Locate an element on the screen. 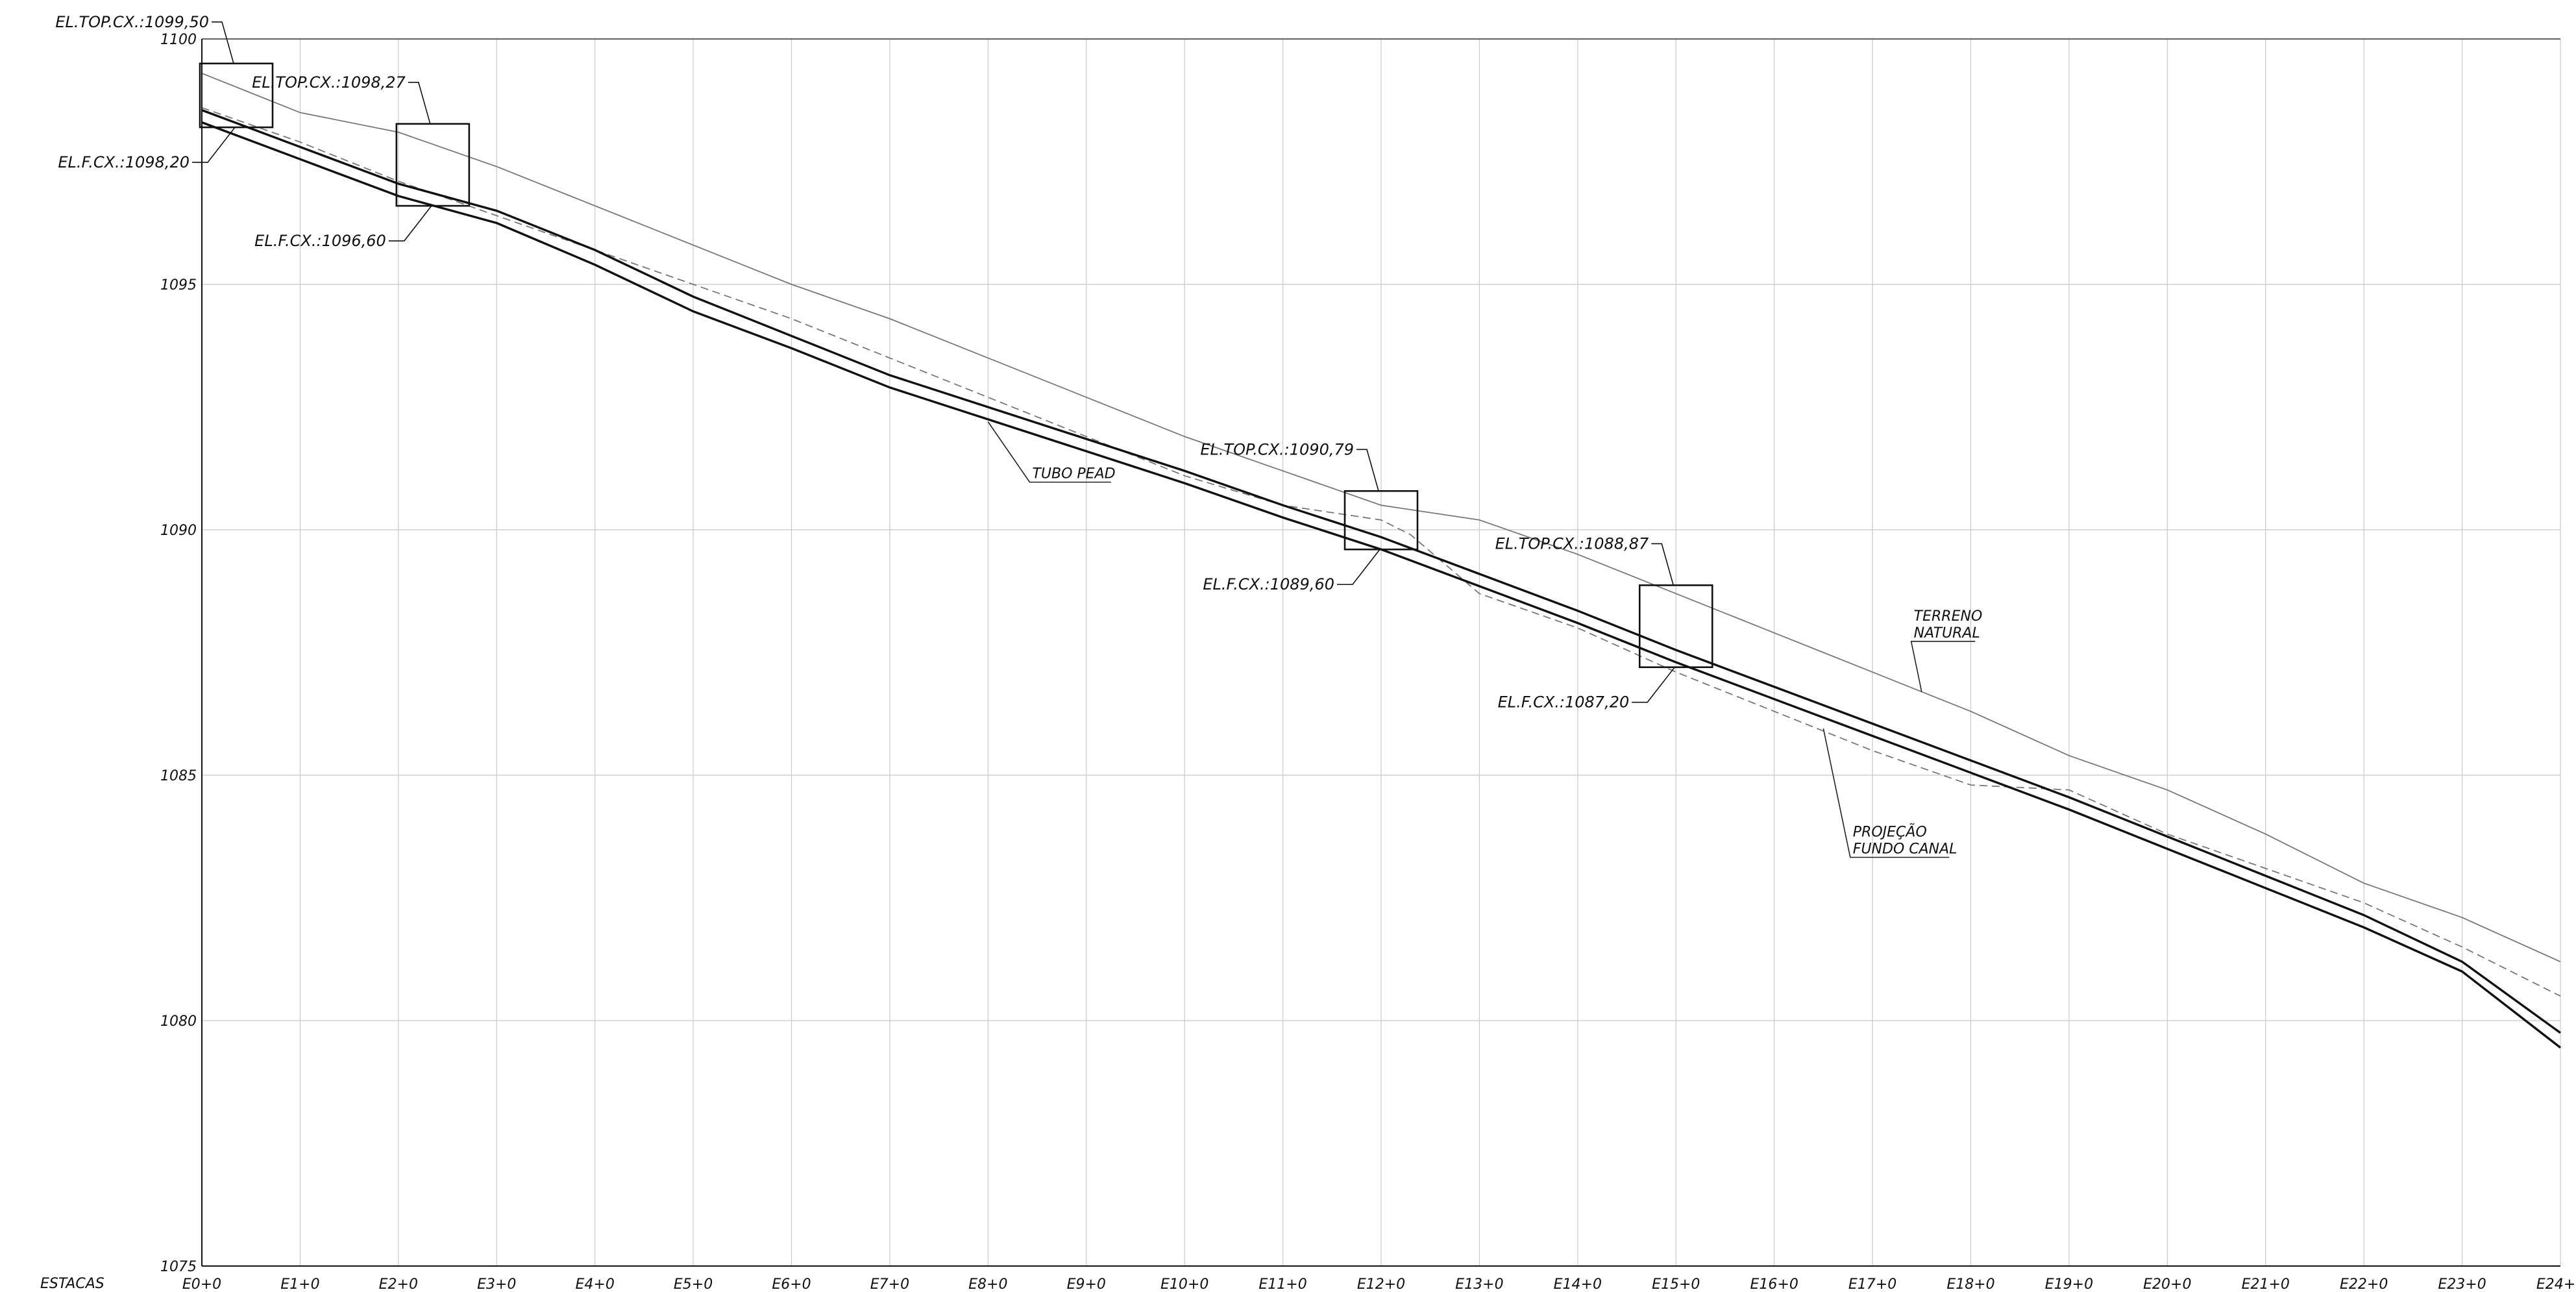 This screenshot has height=1292, width=2576. y-tick-label: 1080 is located at coordinates (178, 1021).